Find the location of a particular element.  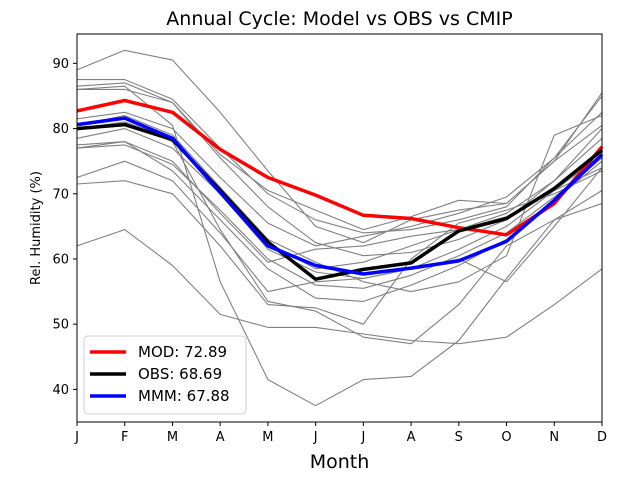

x-tick-label: S is located at coordinates (459, 437).